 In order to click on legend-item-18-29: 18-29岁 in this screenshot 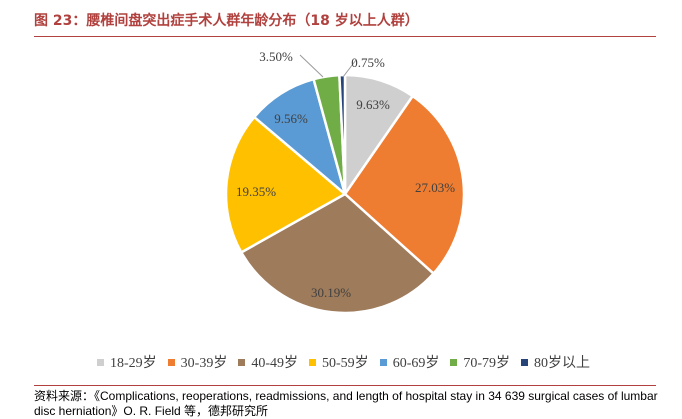, I will do `click(127, 362)`.